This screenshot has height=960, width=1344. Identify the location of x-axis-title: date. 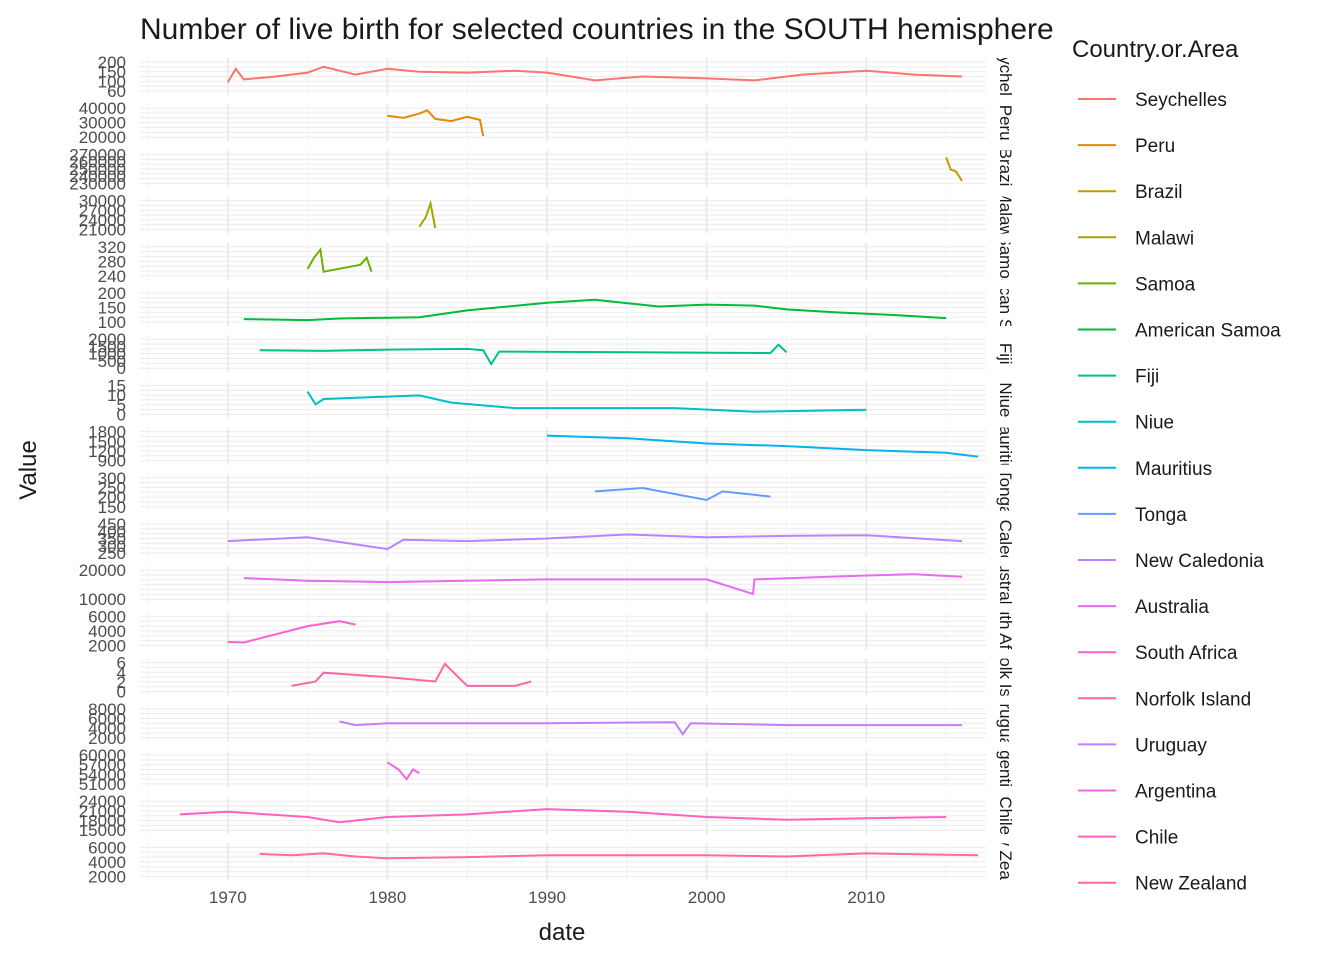
(562, 932).